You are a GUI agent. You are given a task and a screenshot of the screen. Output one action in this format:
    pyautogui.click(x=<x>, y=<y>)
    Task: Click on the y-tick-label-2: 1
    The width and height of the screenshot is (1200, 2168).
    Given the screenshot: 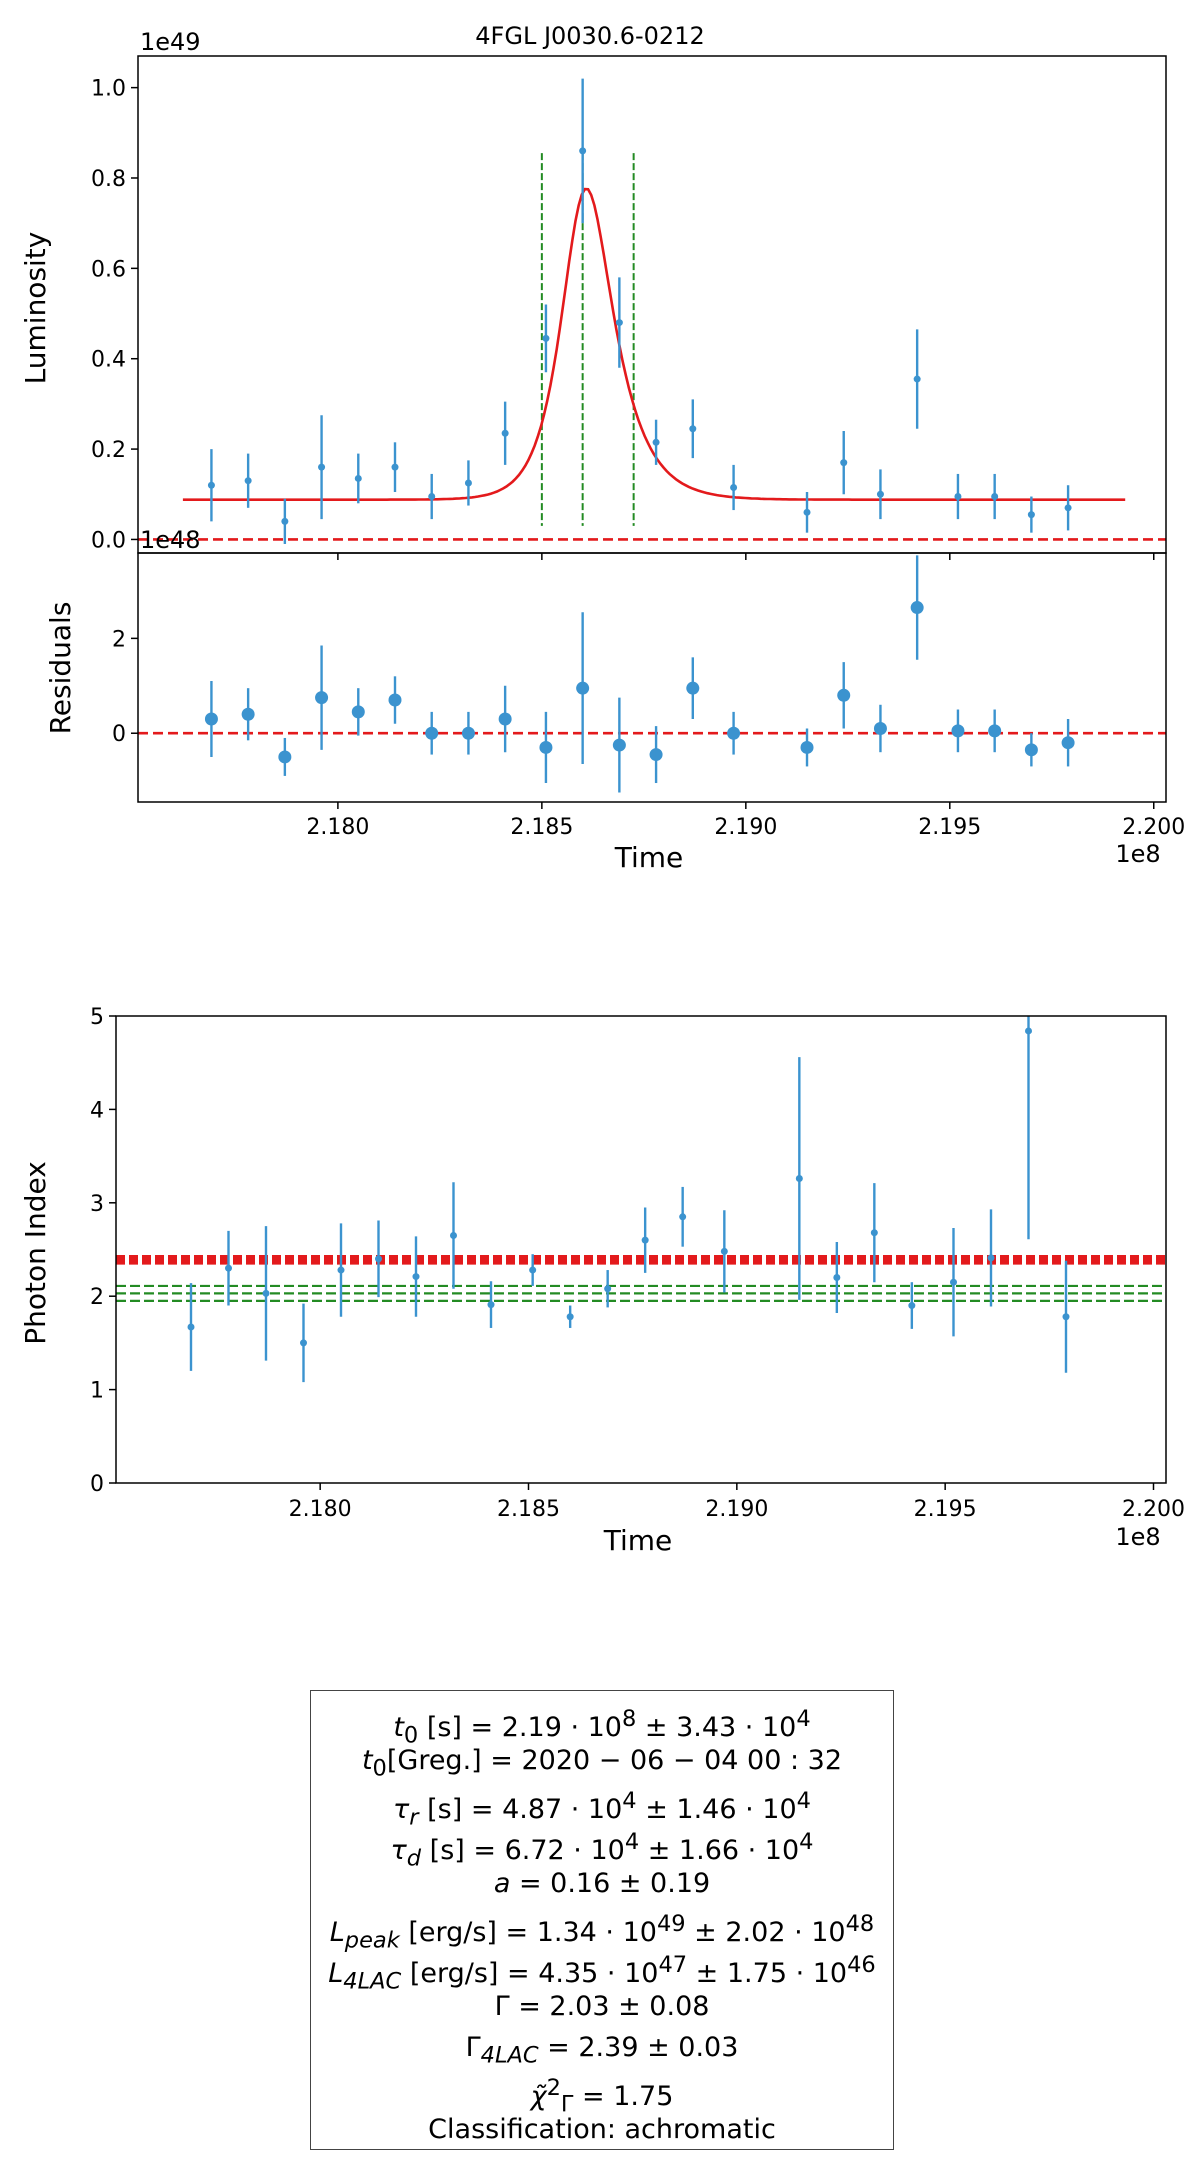 What is the action you would take?
    pyautogui.click(x=97, y=1391)
    